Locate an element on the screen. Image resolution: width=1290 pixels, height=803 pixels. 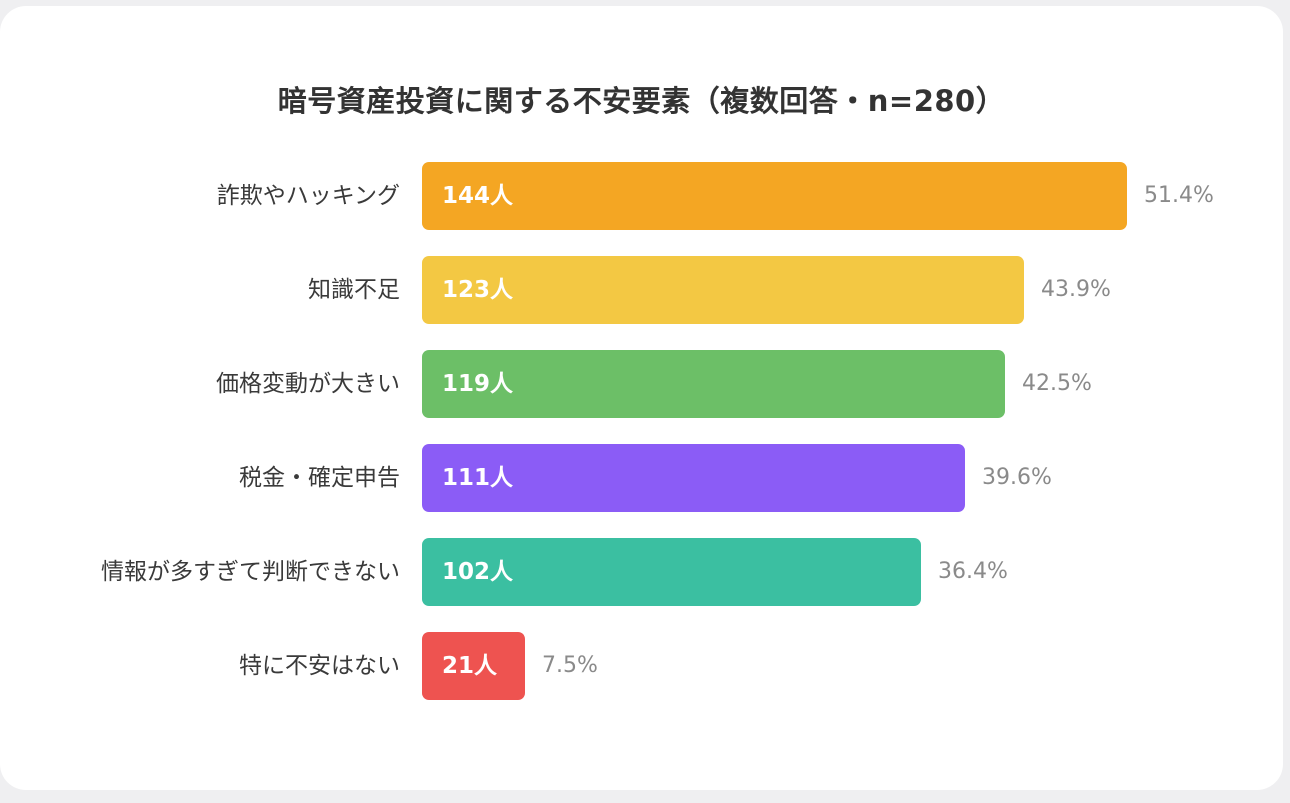
category-label: 特に不安はない is located at coordinates (319, 666).